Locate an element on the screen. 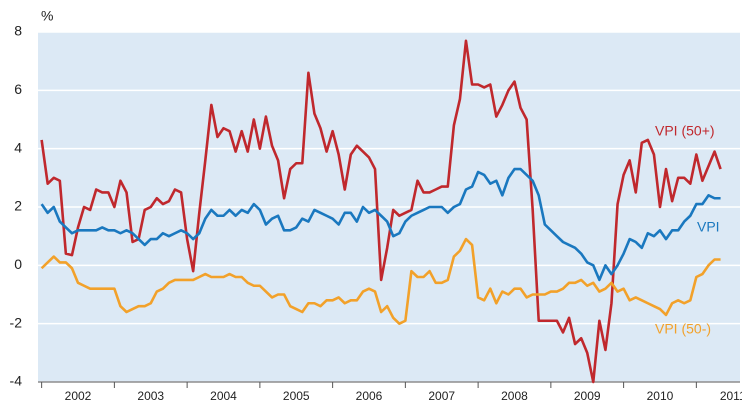  y-tick-label: -2 is located at coordinates (16, 322).